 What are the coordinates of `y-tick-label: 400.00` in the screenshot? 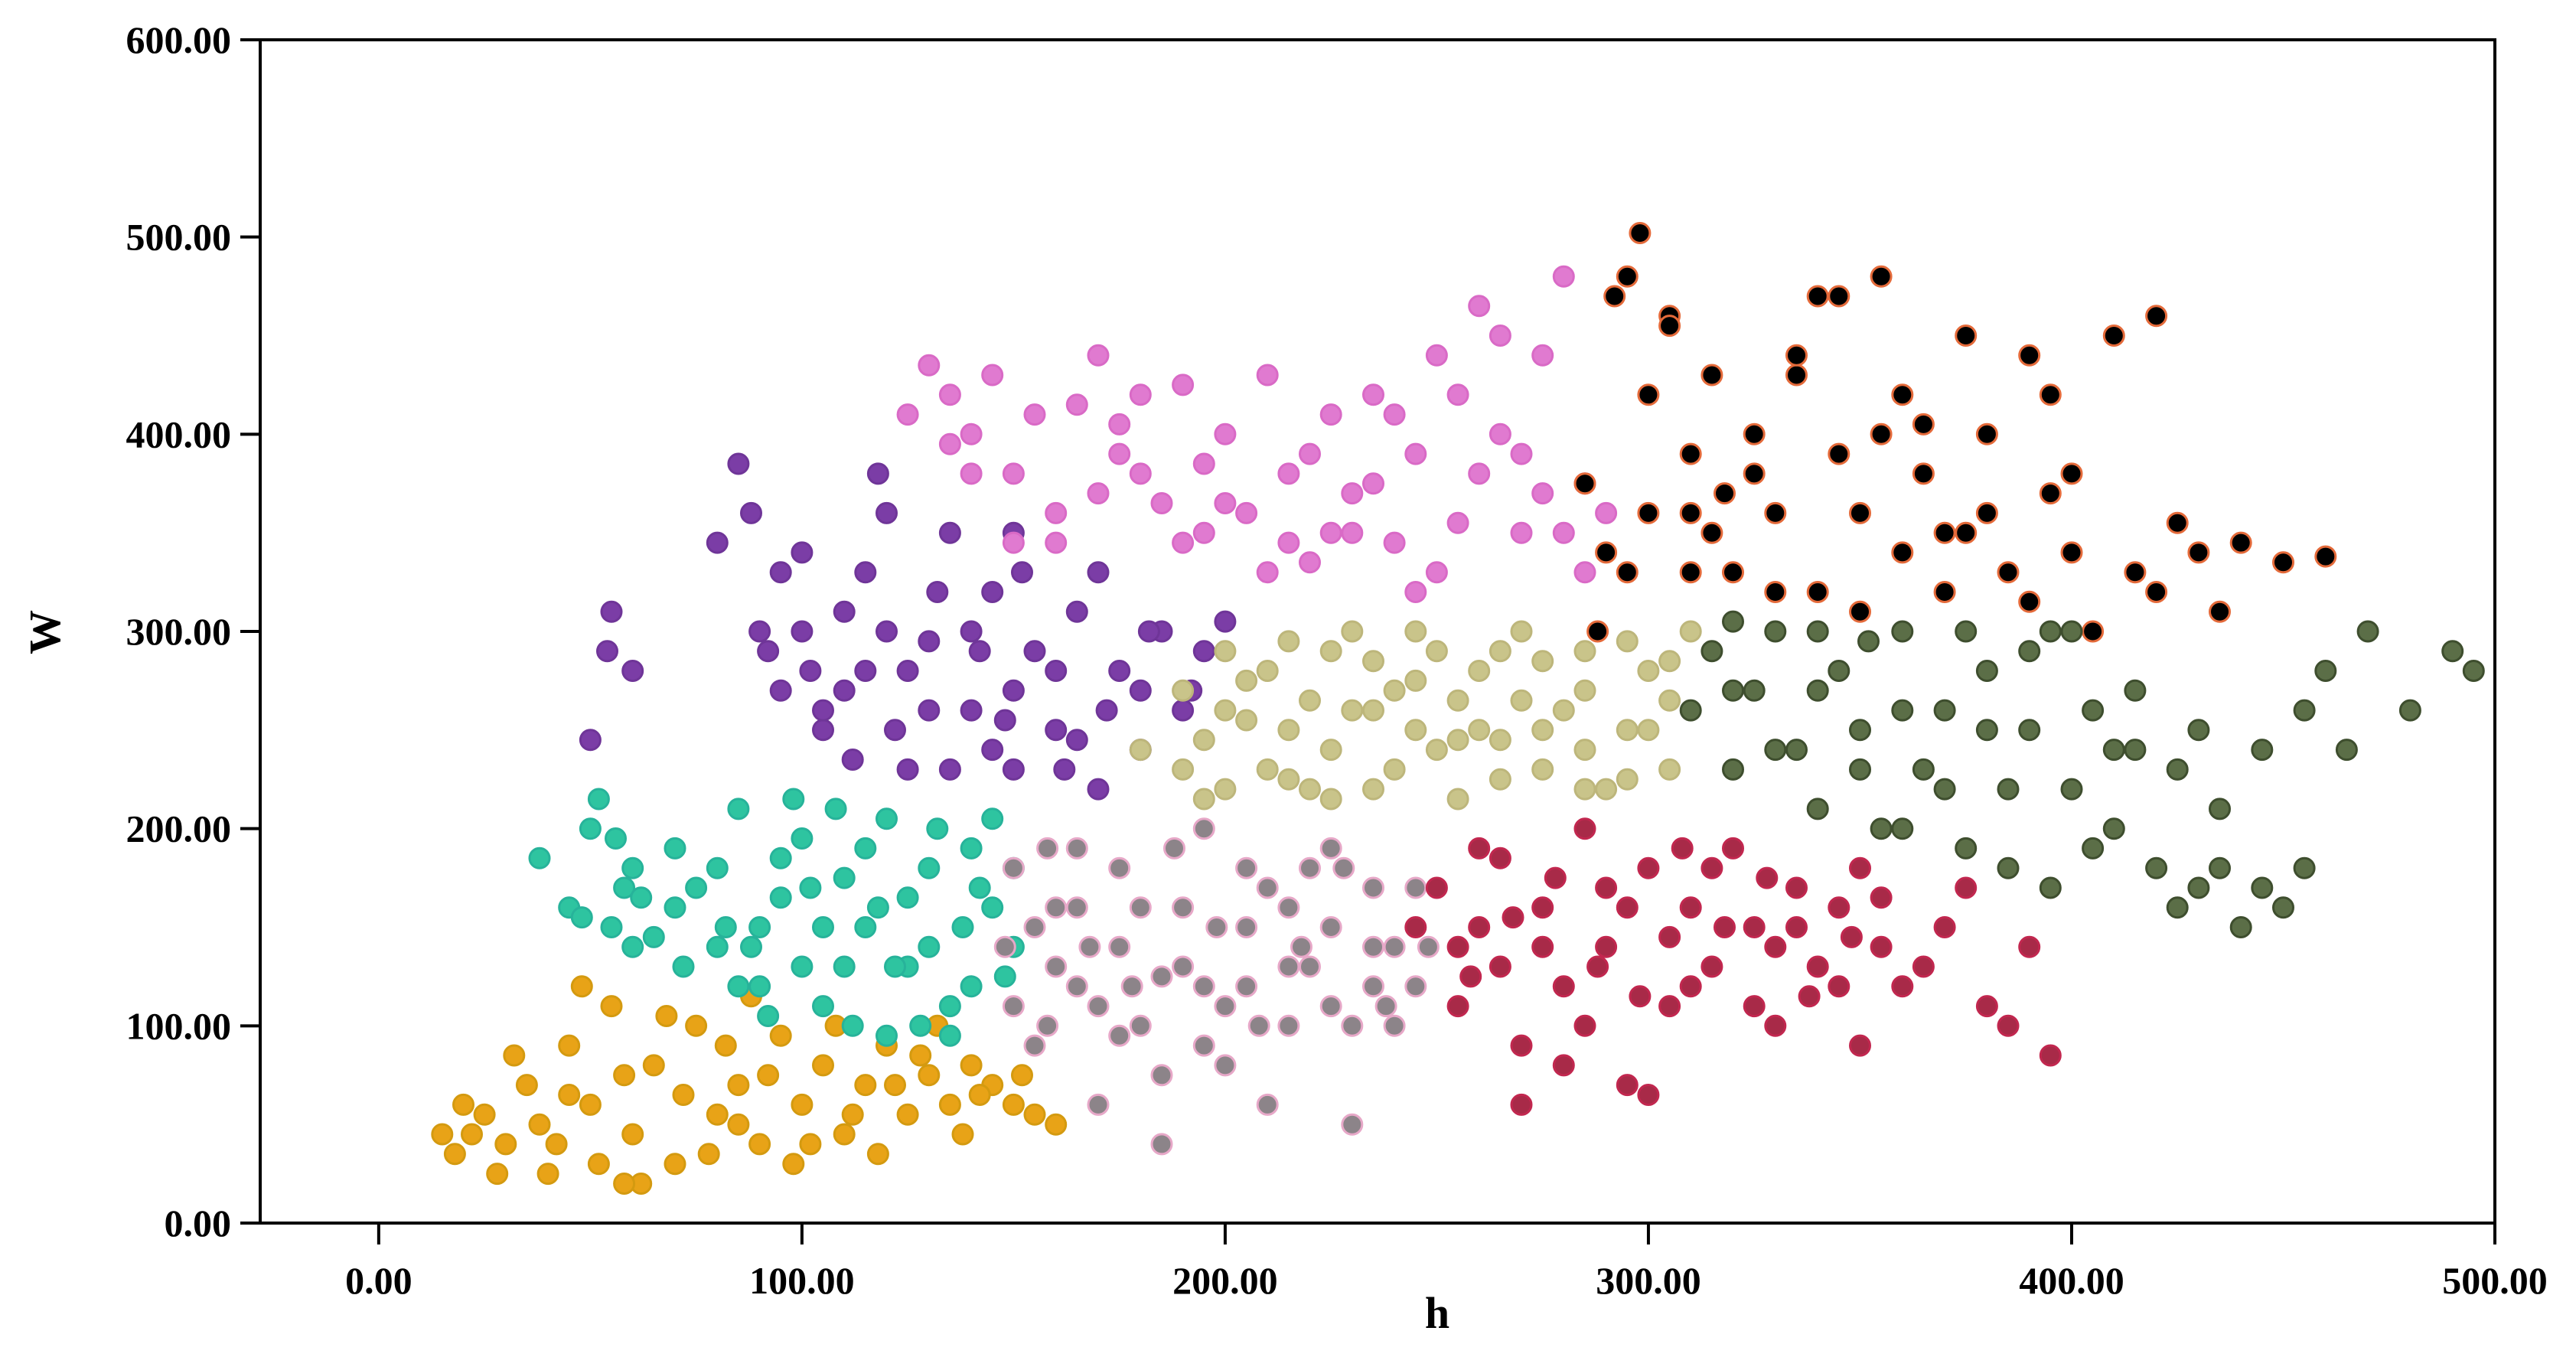 It's located at (179, 434).